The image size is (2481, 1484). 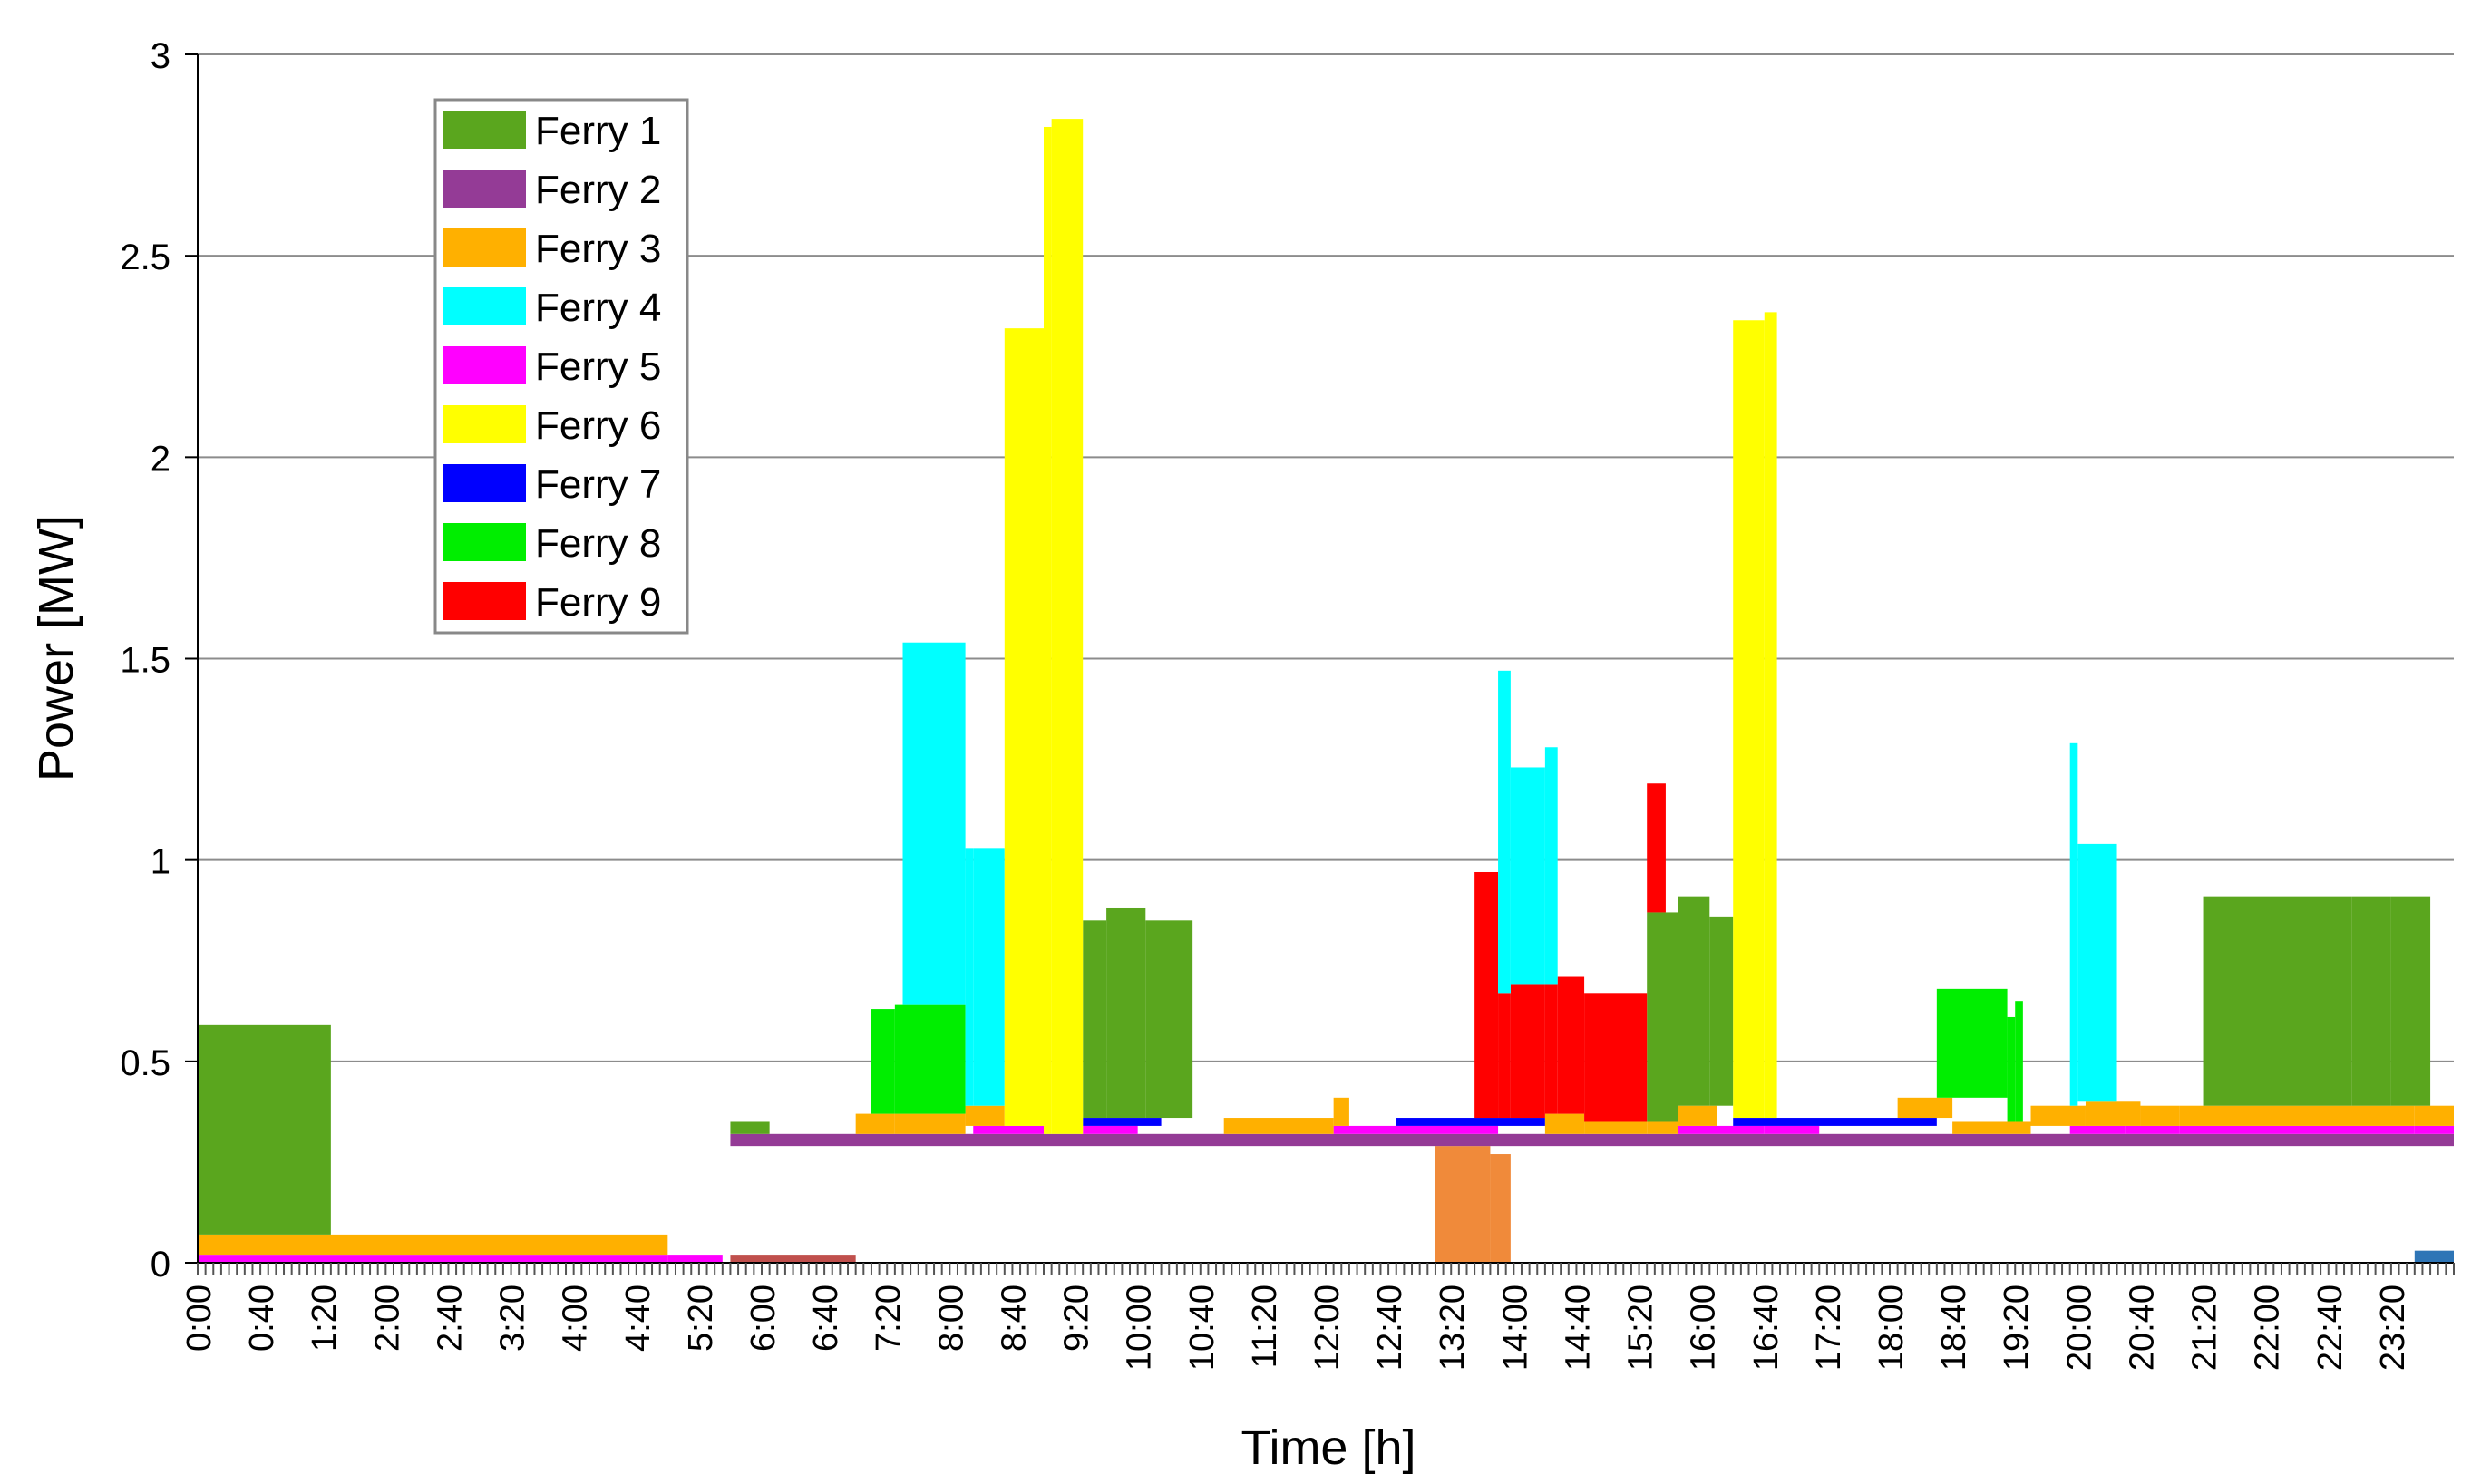 I want to click on x-tick-label: 21:20, so click(x=2205, y=1328).